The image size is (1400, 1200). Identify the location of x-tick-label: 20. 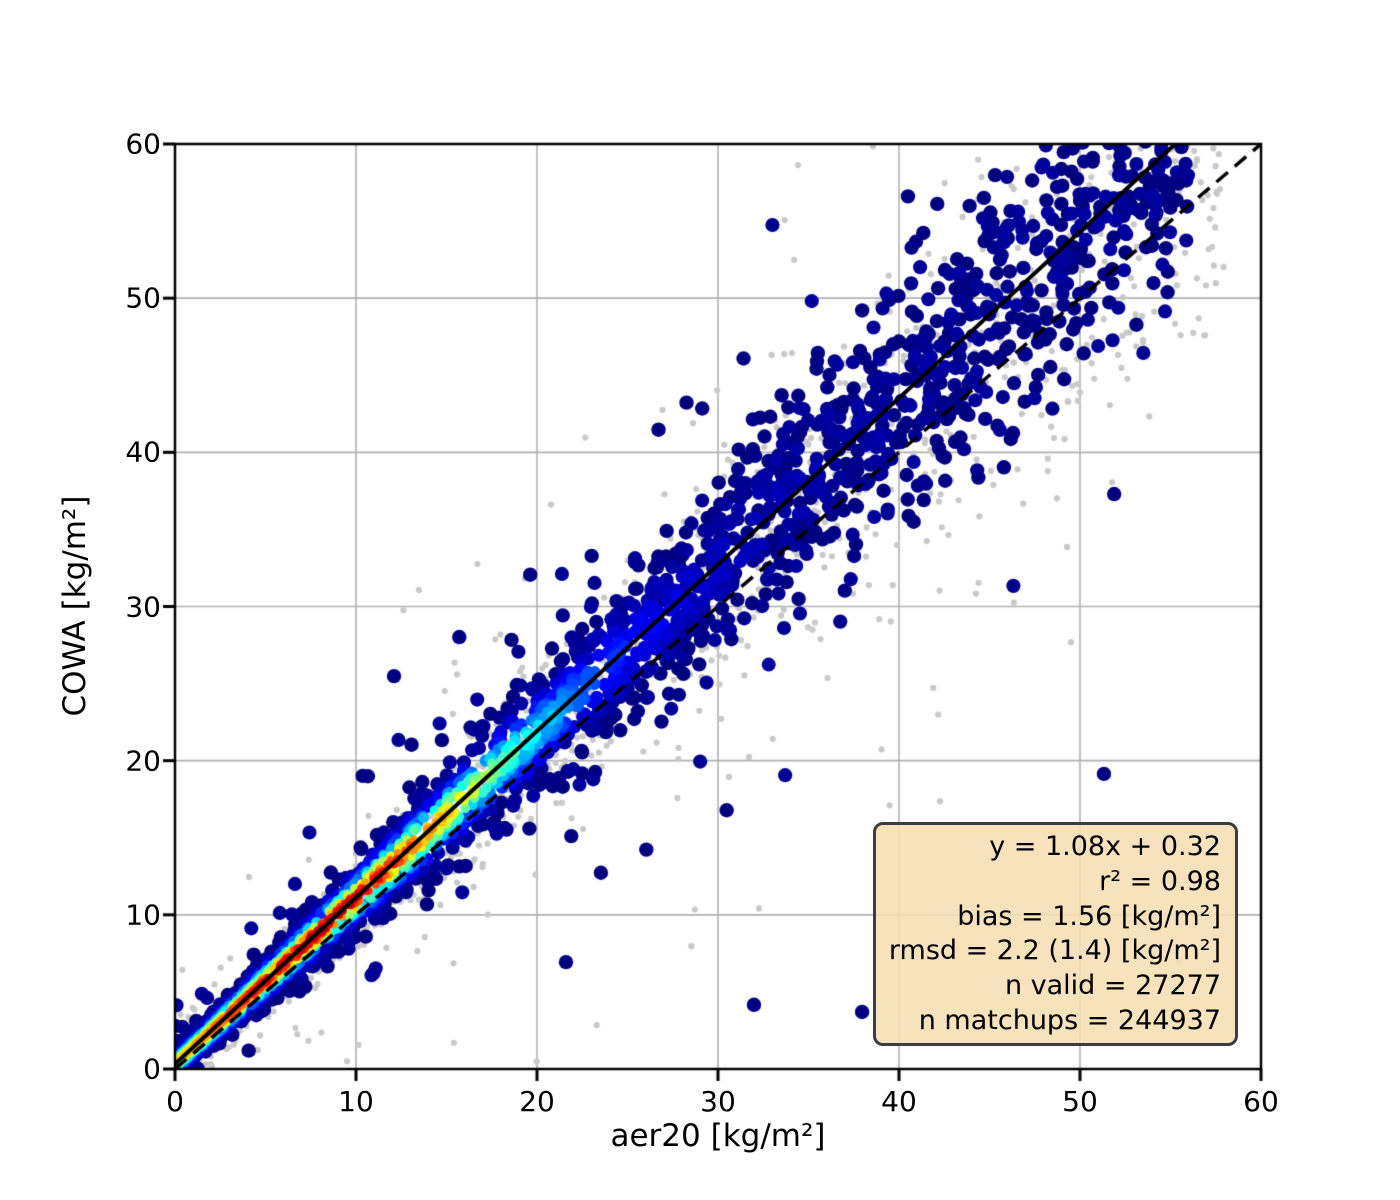
(537, 1101).